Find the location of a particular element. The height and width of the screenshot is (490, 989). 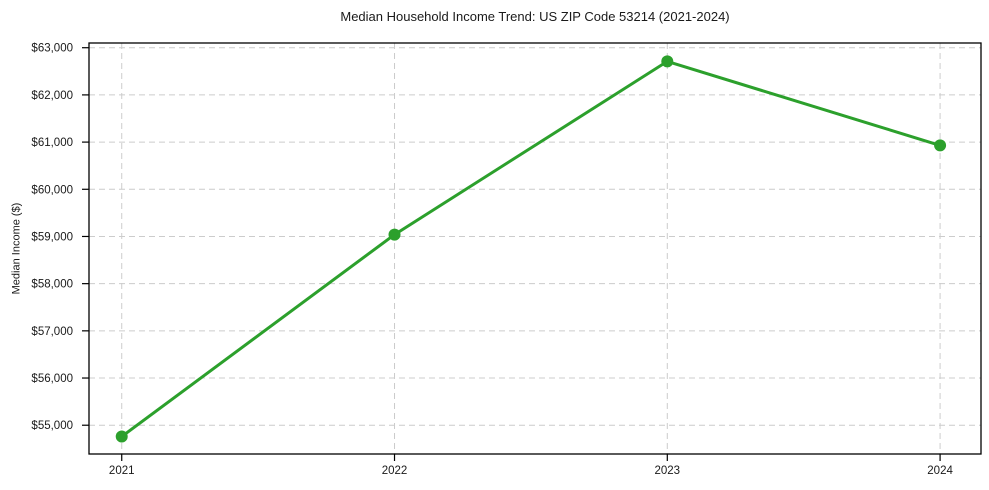

x-tick-label: 2021 is located at coordinates (122, 471).